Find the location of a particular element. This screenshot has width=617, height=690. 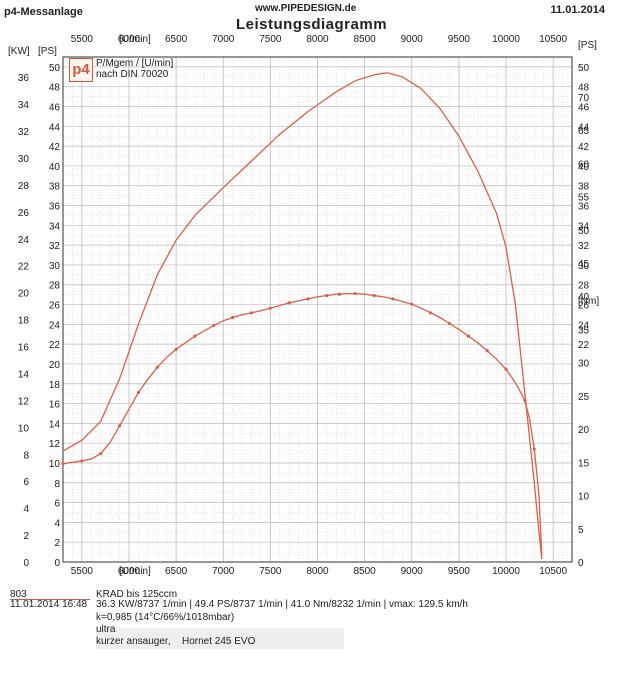

ps-tick-label-right: 40 is located at coordinates (584, 167).